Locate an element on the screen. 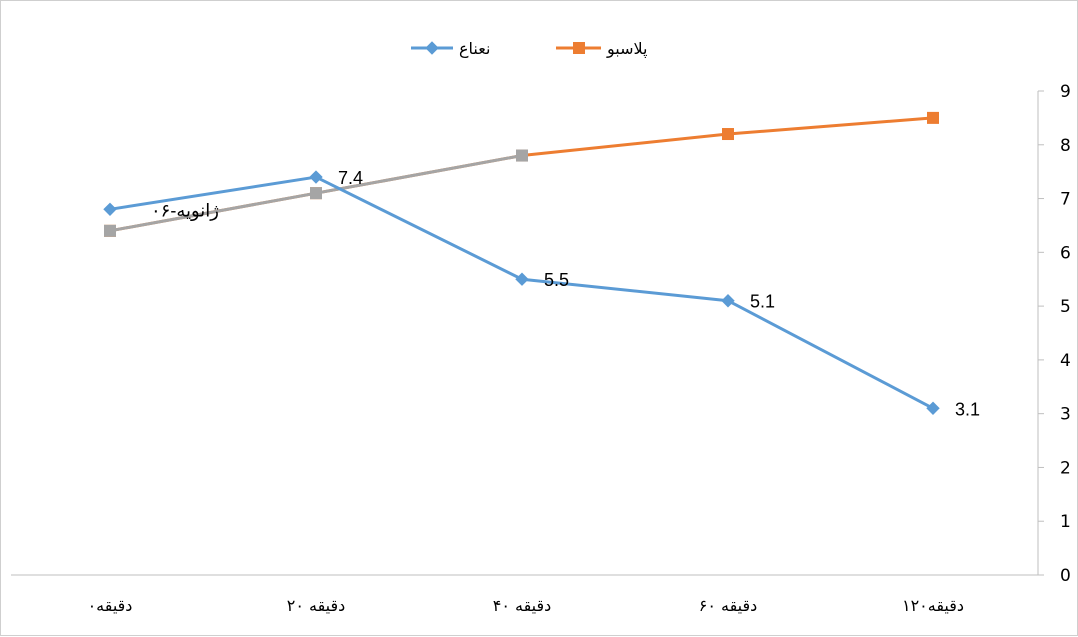 The image size is (1078, 637). x-category-label: ۶۰ دقیقه is located at coordinates (728, 605).